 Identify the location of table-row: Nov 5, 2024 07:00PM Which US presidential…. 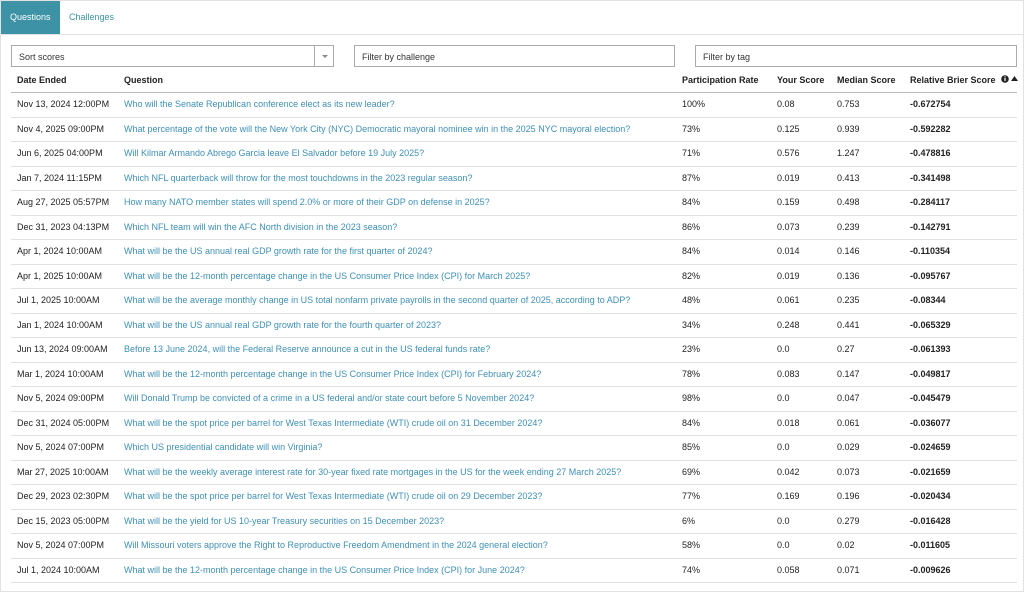
(514, 448).